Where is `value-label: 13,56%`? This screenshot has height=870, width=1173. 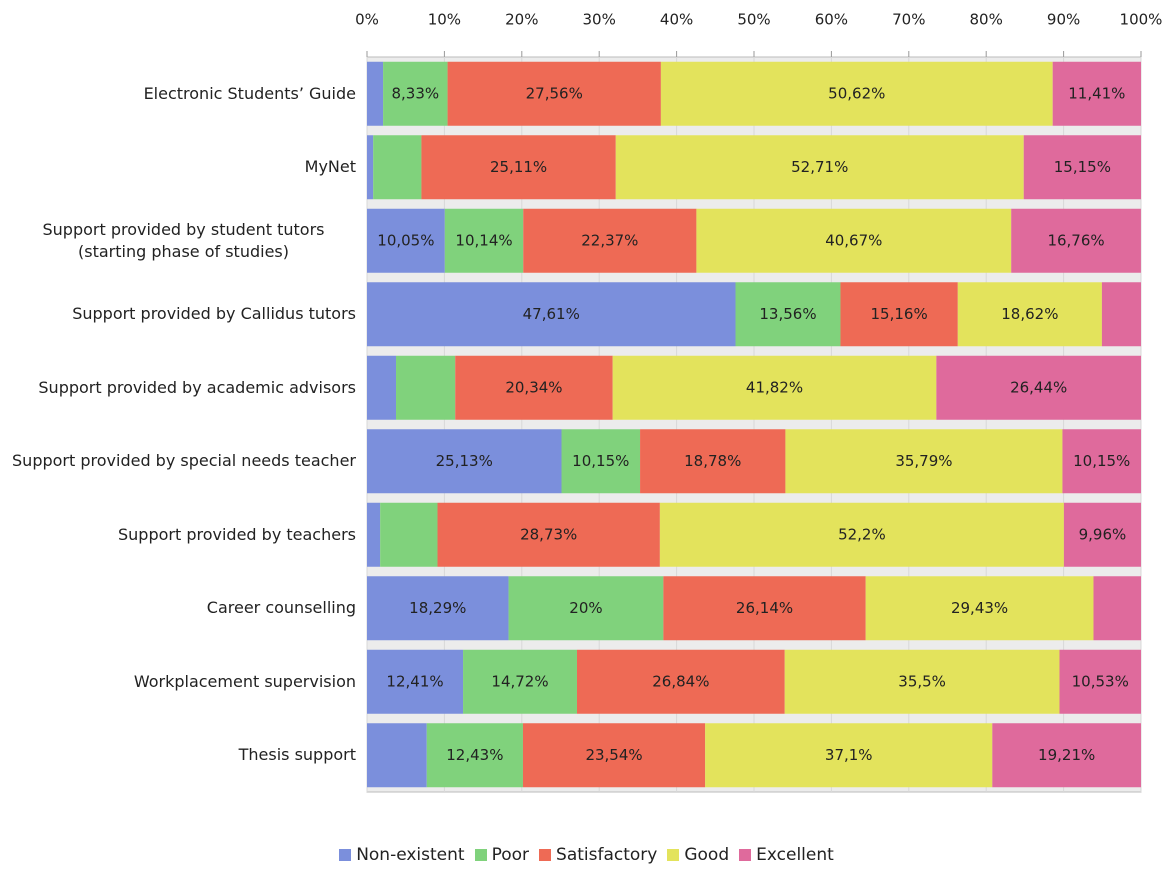 value-label: 13,56% is located at coordinates (787, 314).